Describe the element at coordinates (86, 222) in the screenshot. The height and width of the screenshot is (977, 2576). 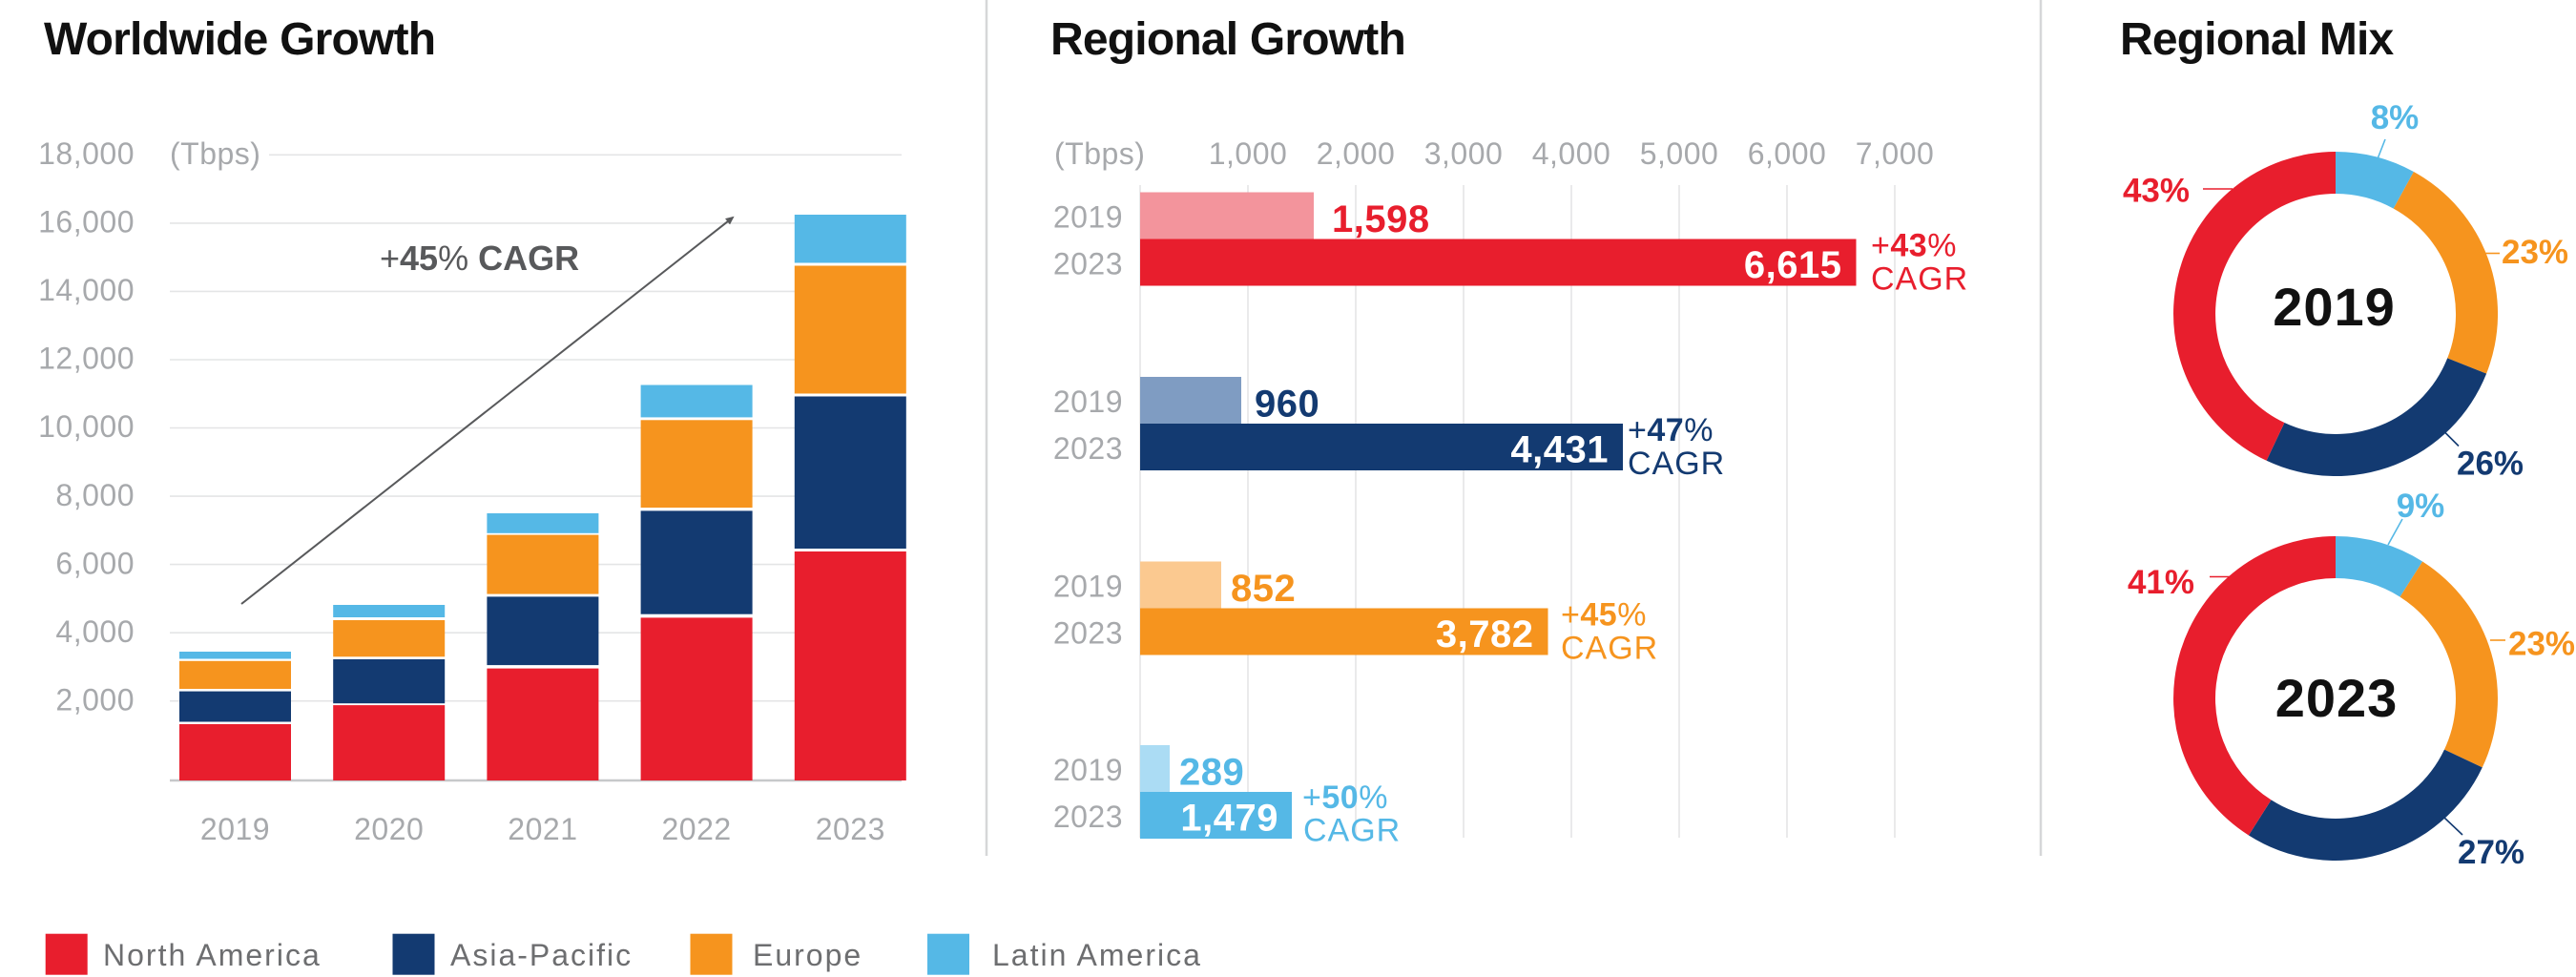
I see `svg-text: 16,000` at that location.